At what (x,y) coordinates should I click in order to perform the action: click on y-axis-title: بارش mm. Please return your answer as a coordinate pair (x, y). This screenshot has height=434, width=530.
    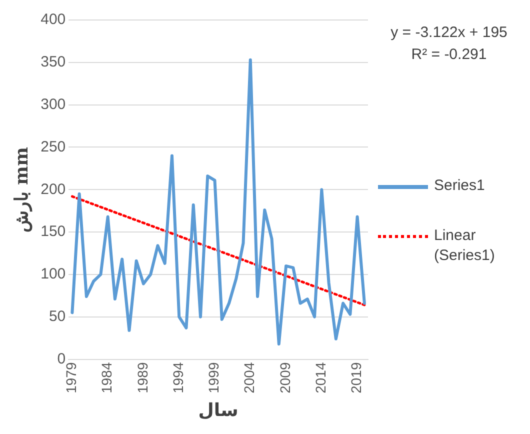
    Looking at the image, I should click on (21, 189).